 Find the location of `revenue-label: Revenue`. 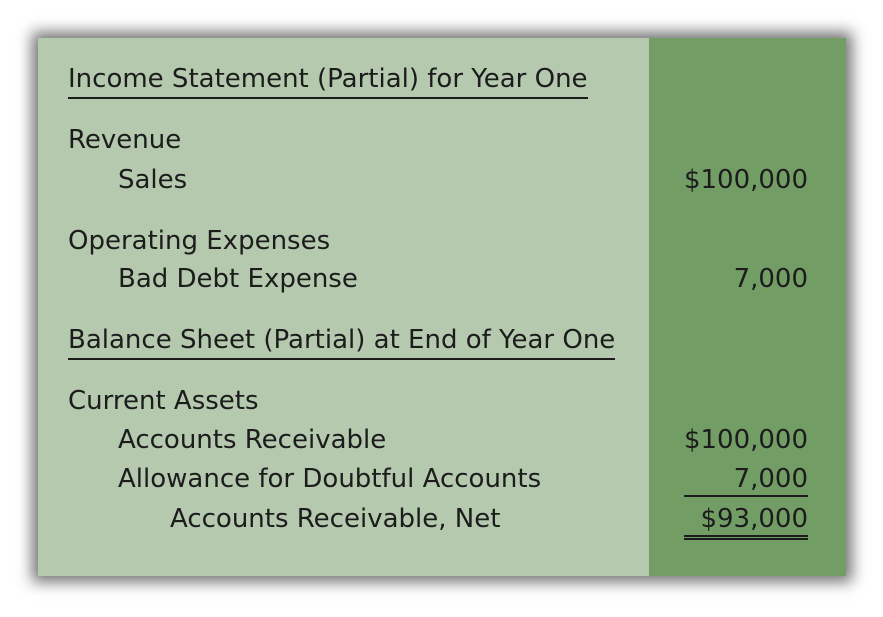

revenue-label: Revenue is located at coordinates (125, 140).